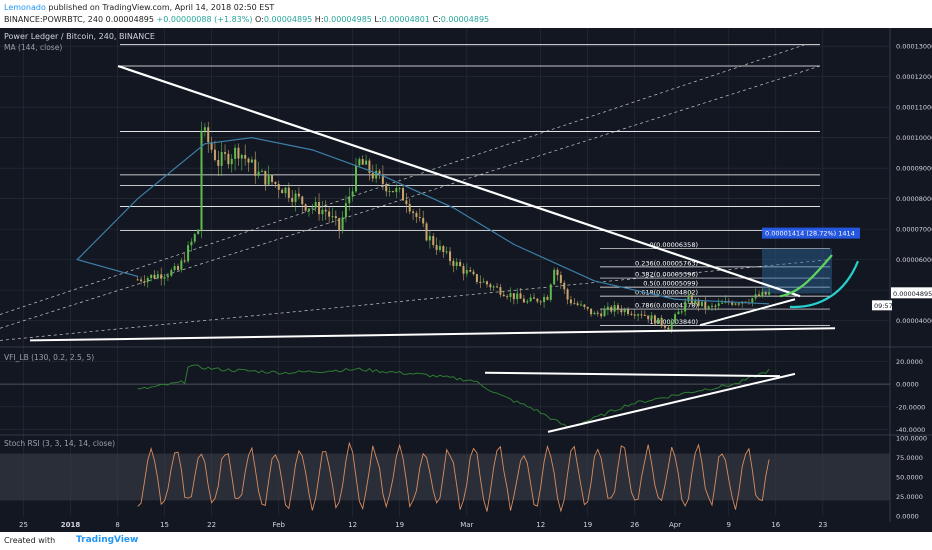 Image resolution: width=932 pixels, height=550 pixels. I want to click on stoch-rsi-line, so click(453, 477).